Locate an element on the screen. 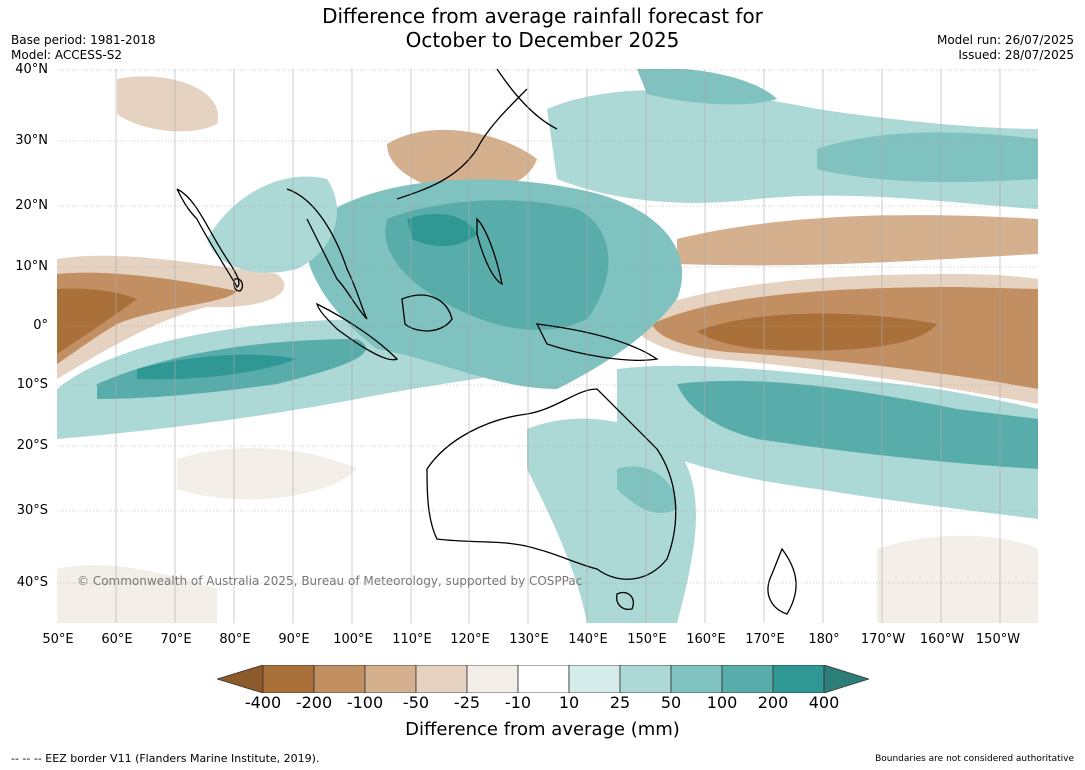  dry-patch-southwest is located at coordinates (137, 594).